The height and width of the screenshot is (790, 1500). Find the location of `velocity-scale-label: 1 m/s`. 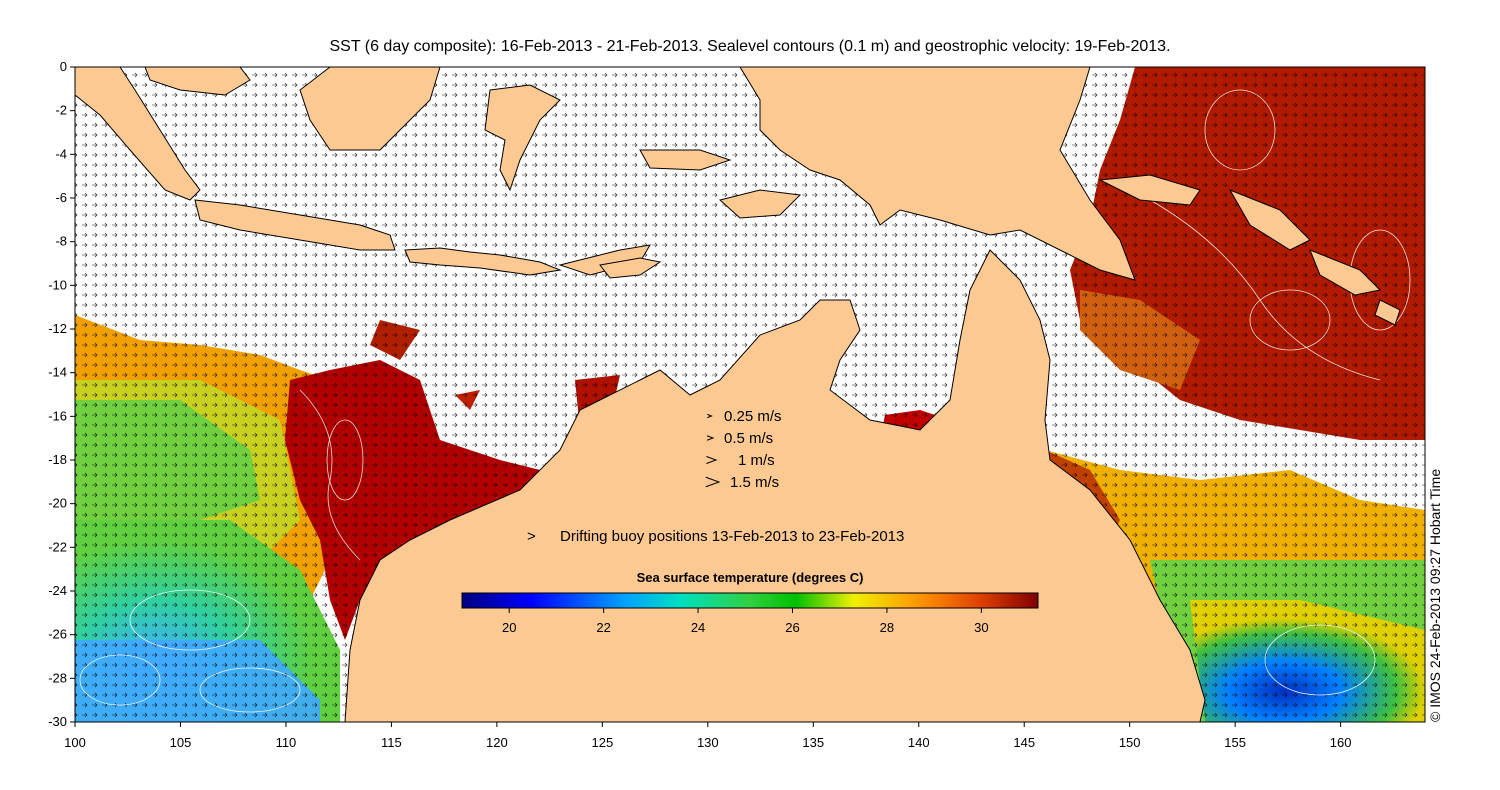

velocity-scale-label: 1 m/s is located at coordinates (756, 460).